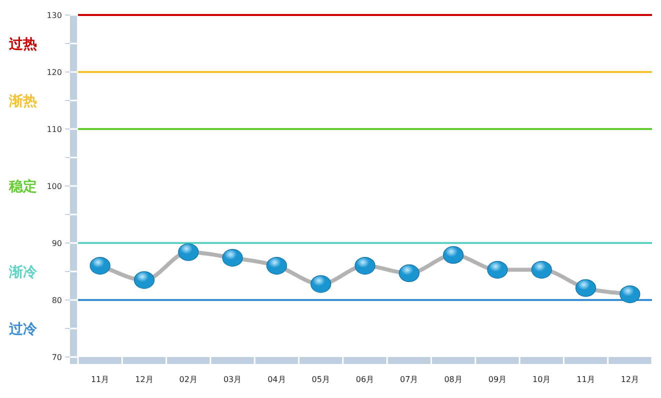  What do you see at coordinates (57, 300) in the screenshot?
I see `y-tick-label: 80` at bounding box center [57, 300].